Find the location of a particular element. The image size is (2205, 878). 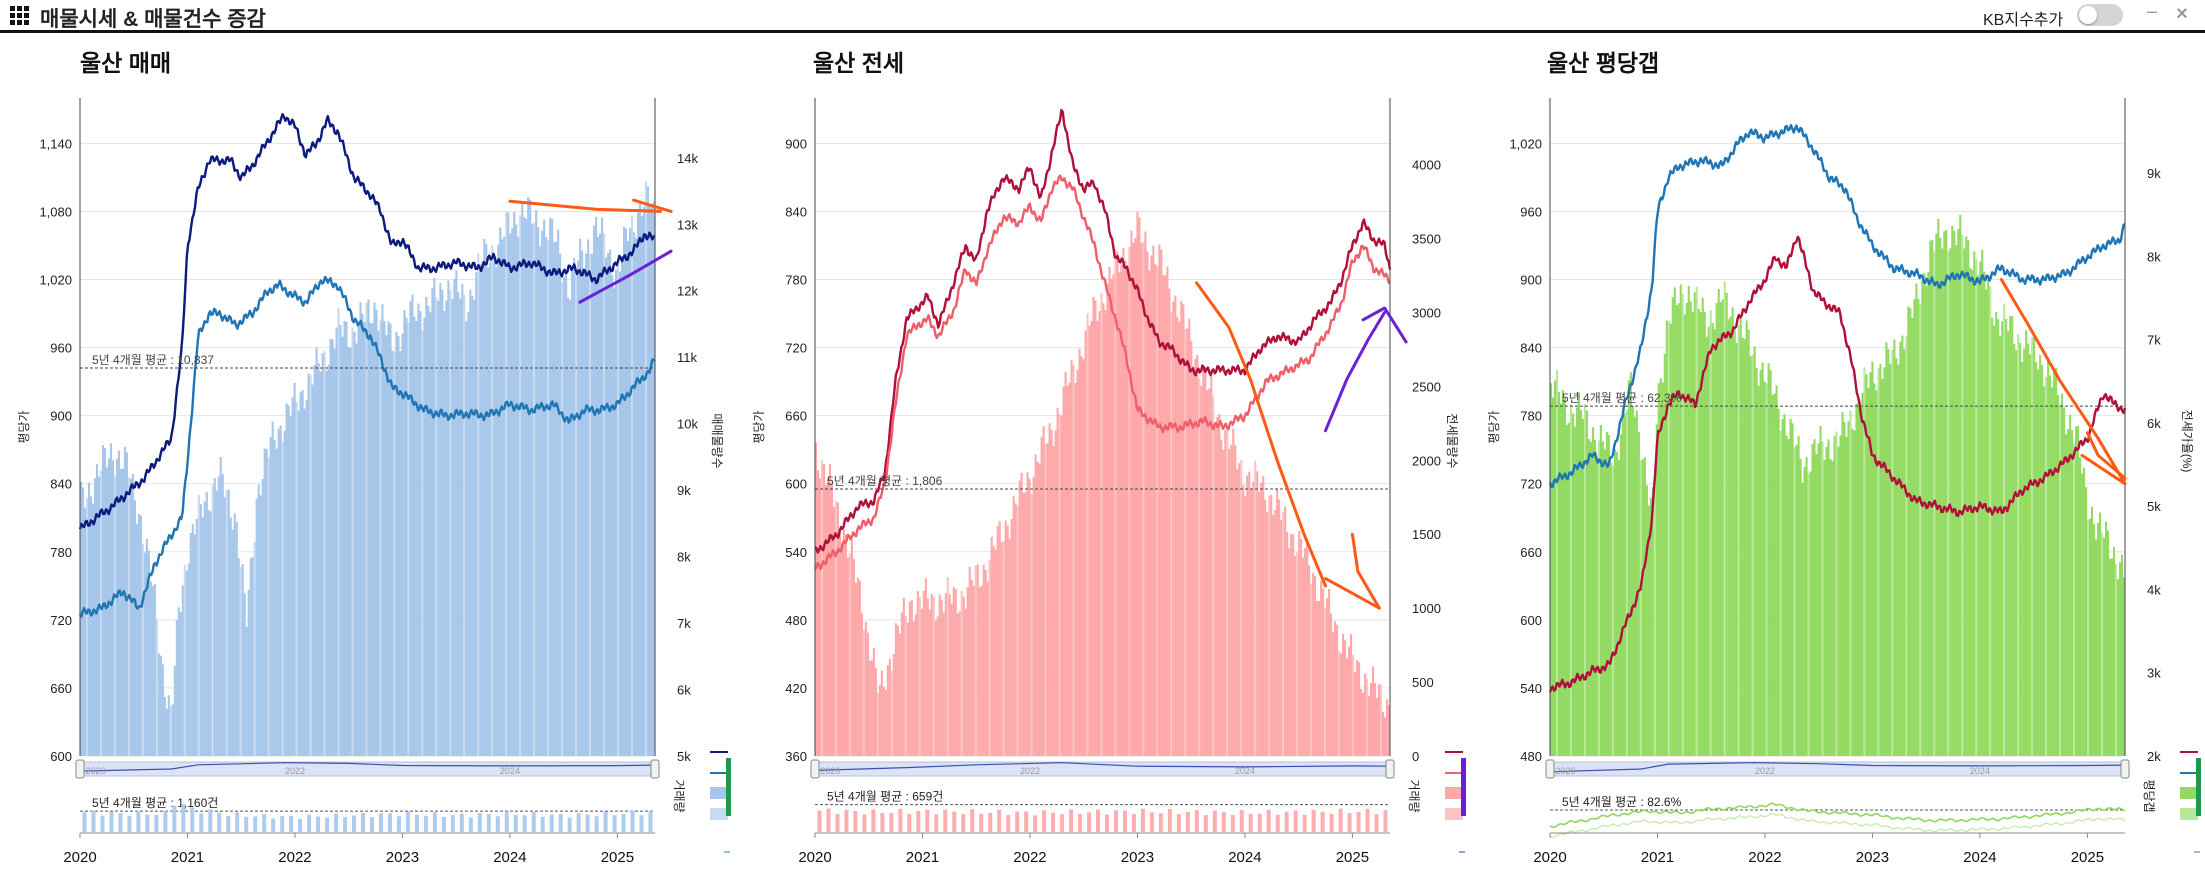

chart-title-gap: 울산 평당갭 is located at coordinates (1603, 63).